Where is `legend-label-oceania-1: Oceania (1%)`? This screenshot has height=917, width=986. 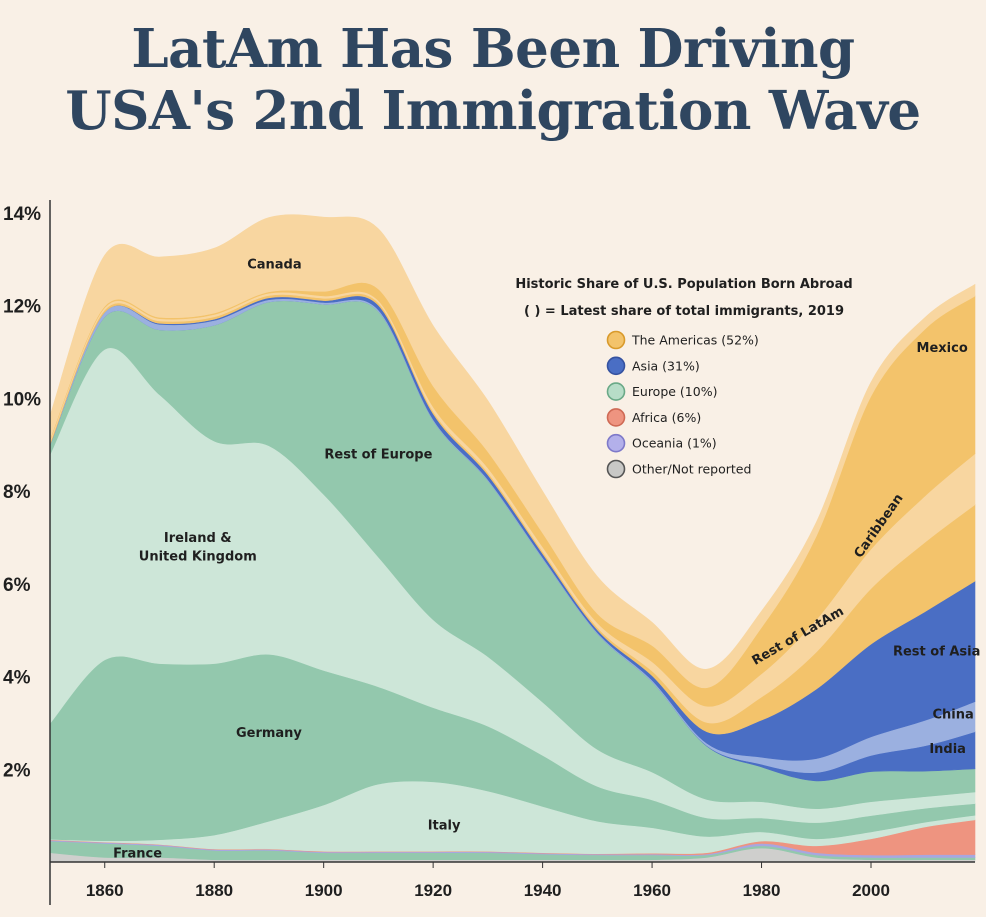 legend-label-oceania-1: Oceania (1%) is located at coordinates (674, 443).